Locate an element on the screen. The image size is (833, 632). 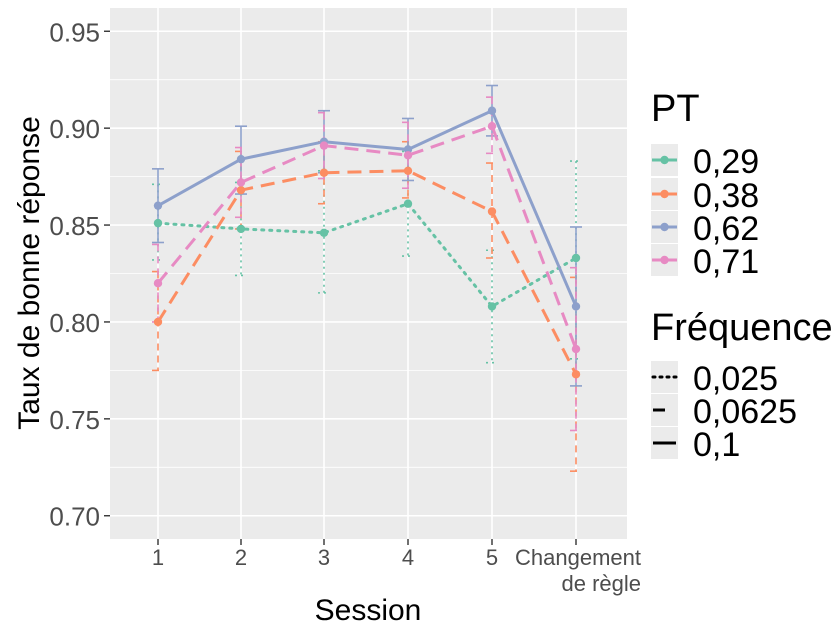
legend-label: 0,1 is located at coordinates (716, 445).